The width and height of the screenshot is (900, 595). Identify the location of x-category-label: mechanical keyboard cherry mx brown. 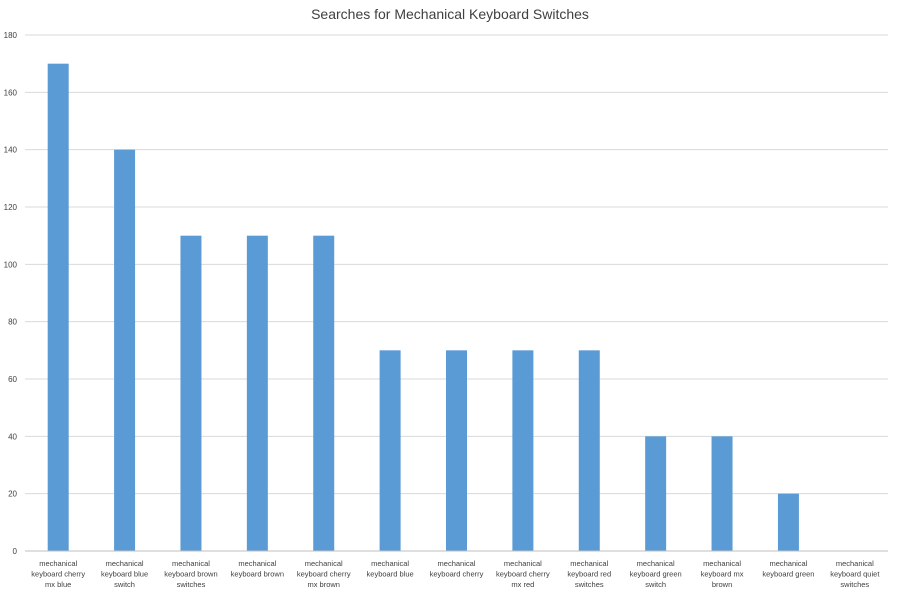
(324, 574).